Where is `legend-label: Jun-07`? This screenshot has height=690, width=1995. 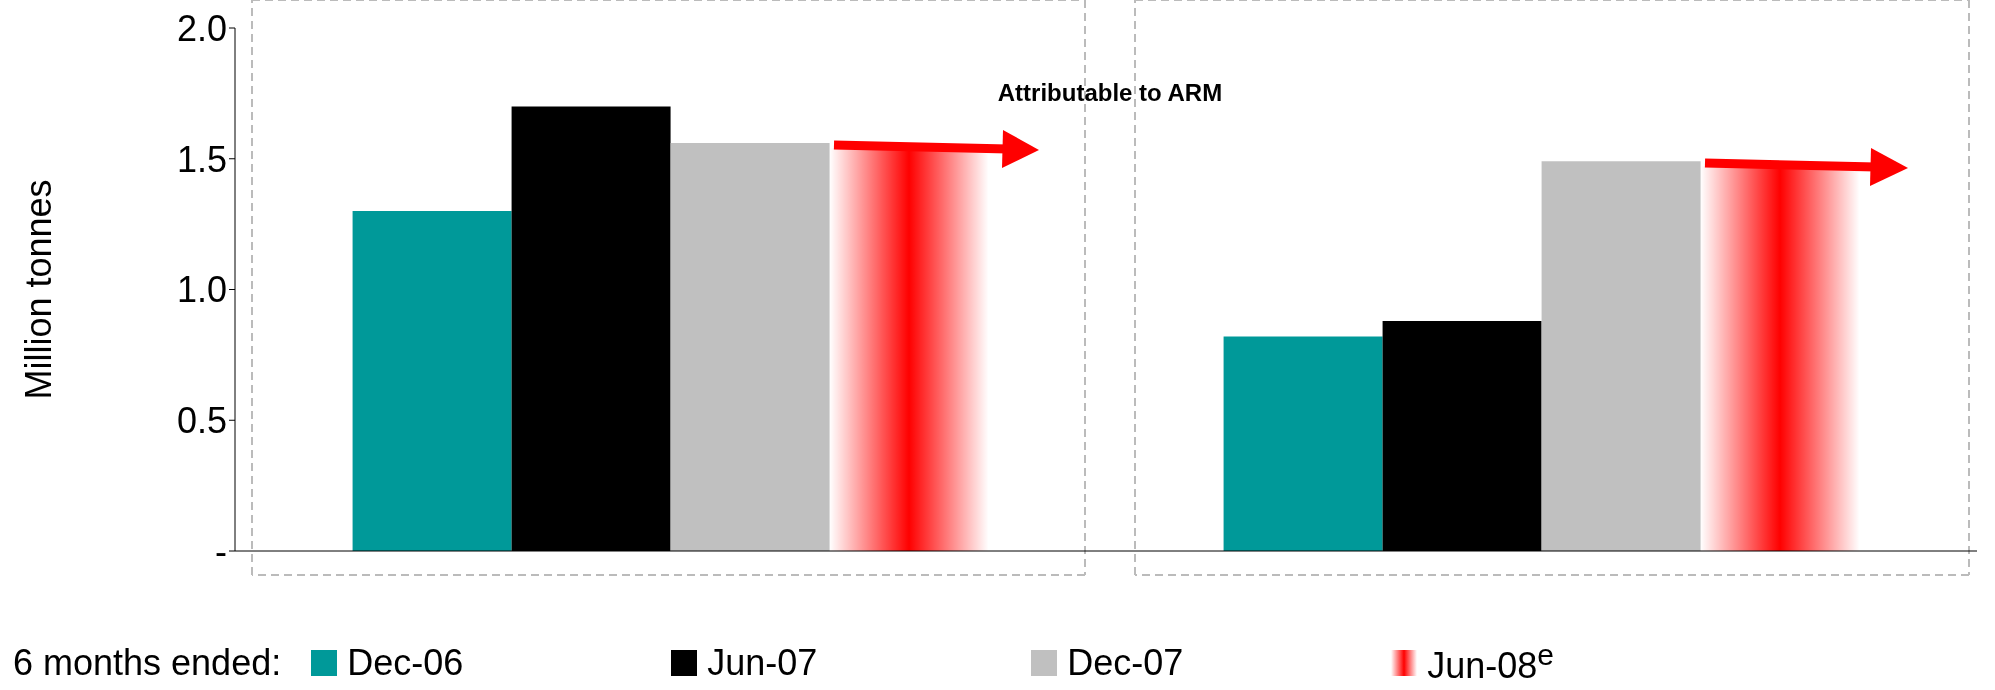
legend-label: Jun-07 is located at coordinates (762, 662).